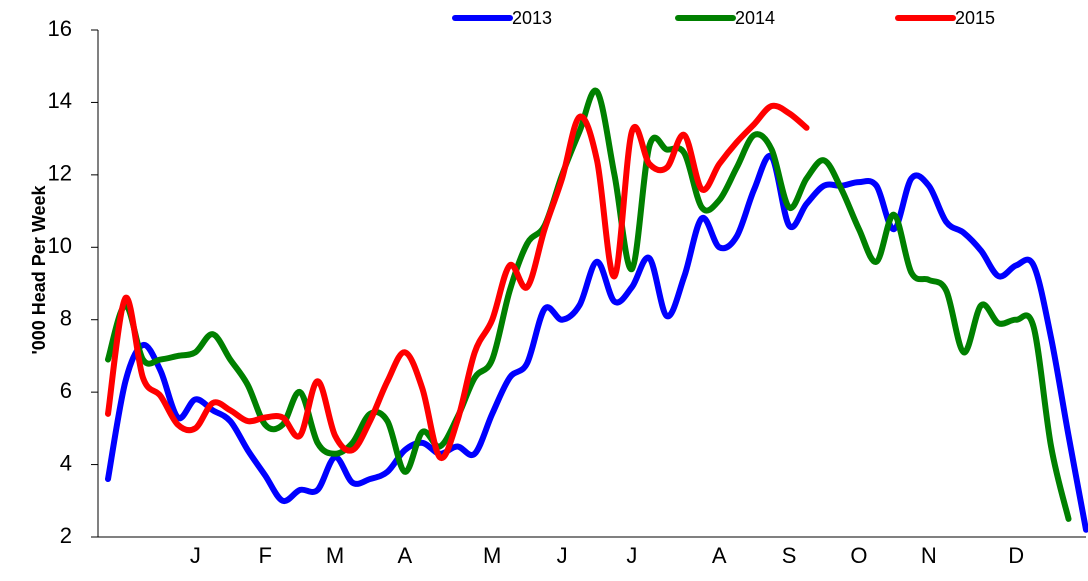 The height and width of the screenshot is (581, 1088). Describe the element at coordinates (66, 462) in the screenshot. I see `y-tick-label: 4` at that location.